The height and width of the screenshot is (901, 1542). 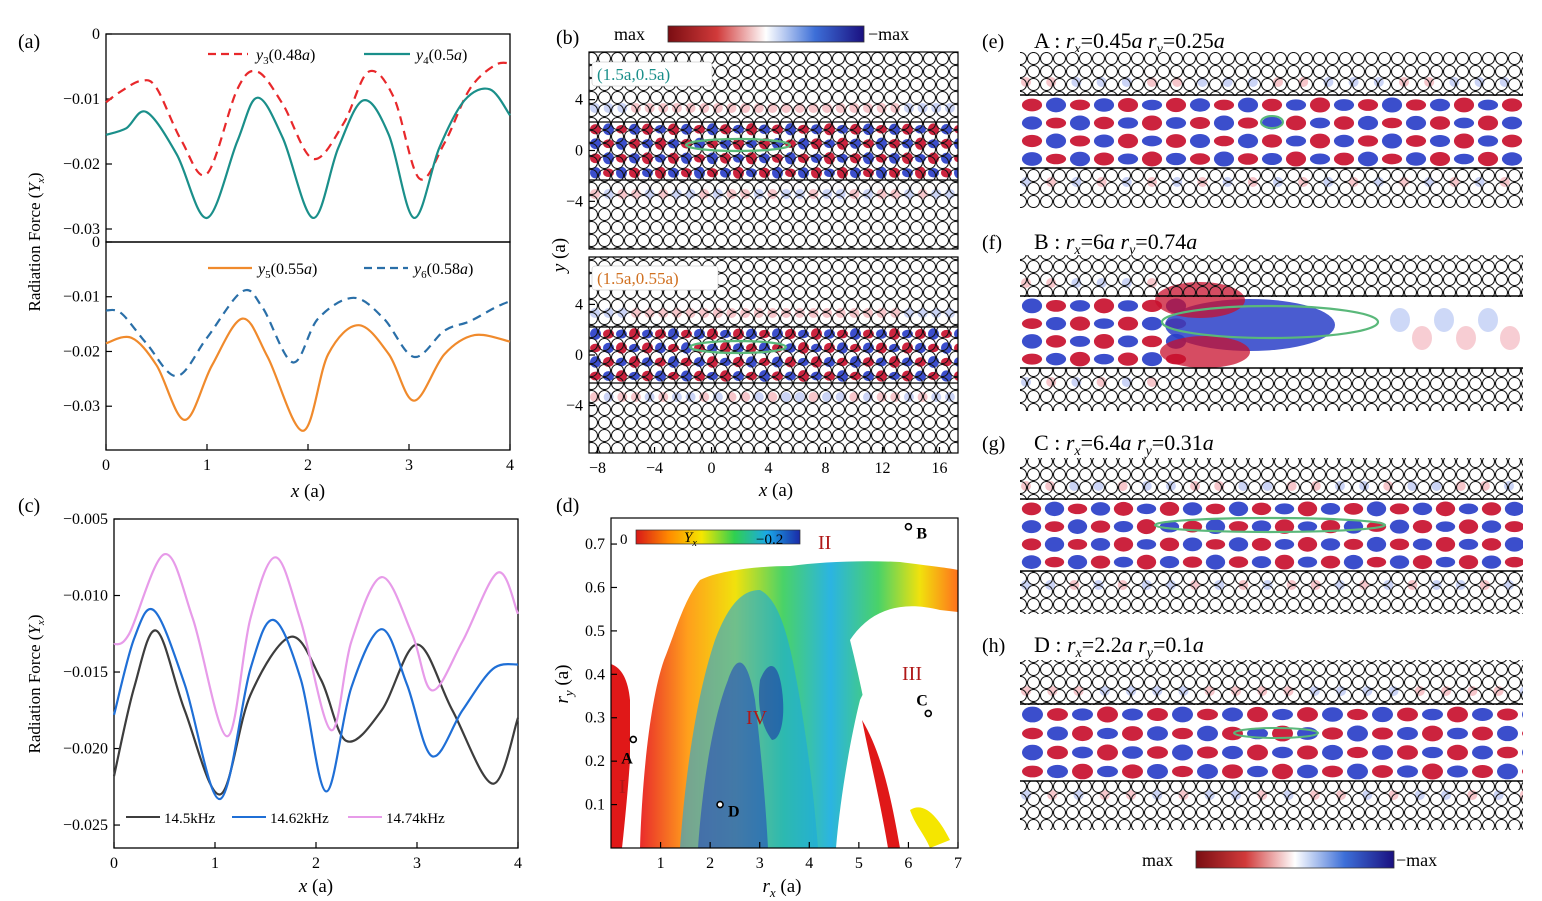 What do you see at coordinates (622, 787) in the screenshot?
I see `region-I-label: I` at bounding box center [622, 787].